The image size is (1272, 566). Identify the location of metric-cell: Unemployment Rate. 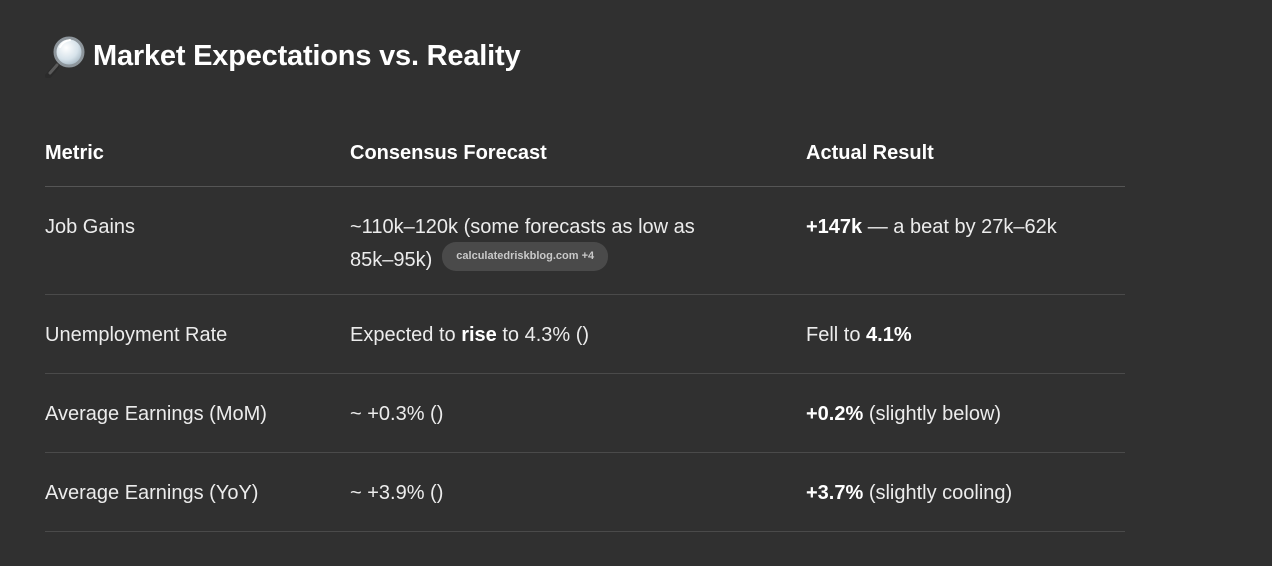
(136, 335).